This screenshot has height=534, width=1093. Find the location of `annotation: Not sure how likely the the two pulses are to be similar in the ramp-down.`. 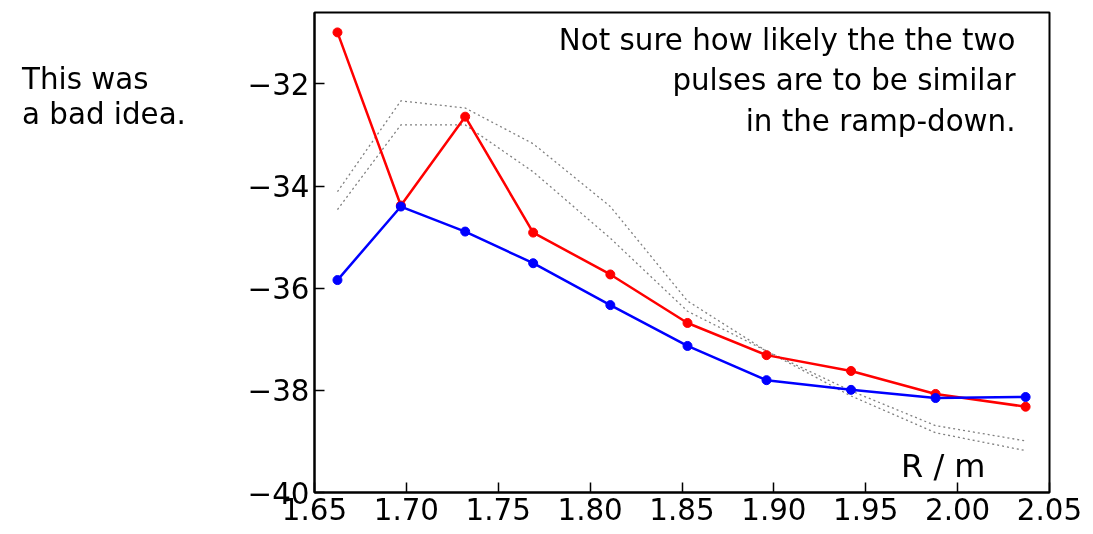

annotation: Not sure how likely the the two pulses are to be similar in the ramp-down. is located at coordinates (787, 80).